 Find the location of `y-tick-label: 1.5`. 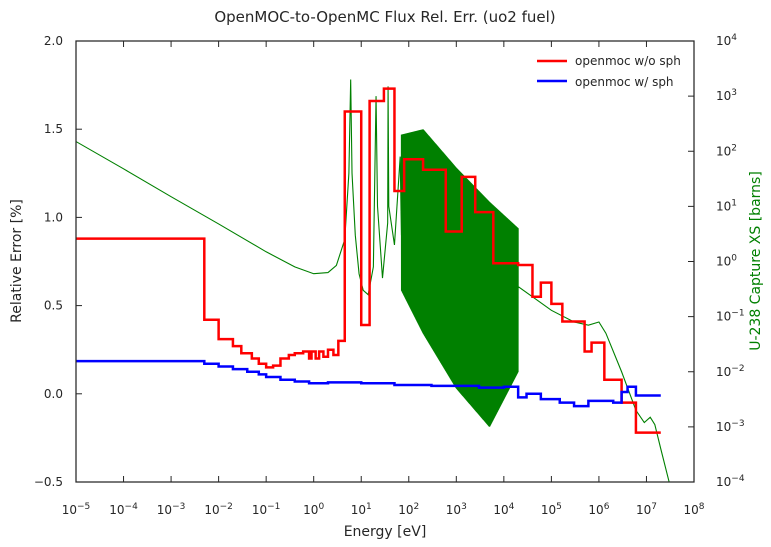

y-tick-label: 1.5 is located at coordinates (53, 129).